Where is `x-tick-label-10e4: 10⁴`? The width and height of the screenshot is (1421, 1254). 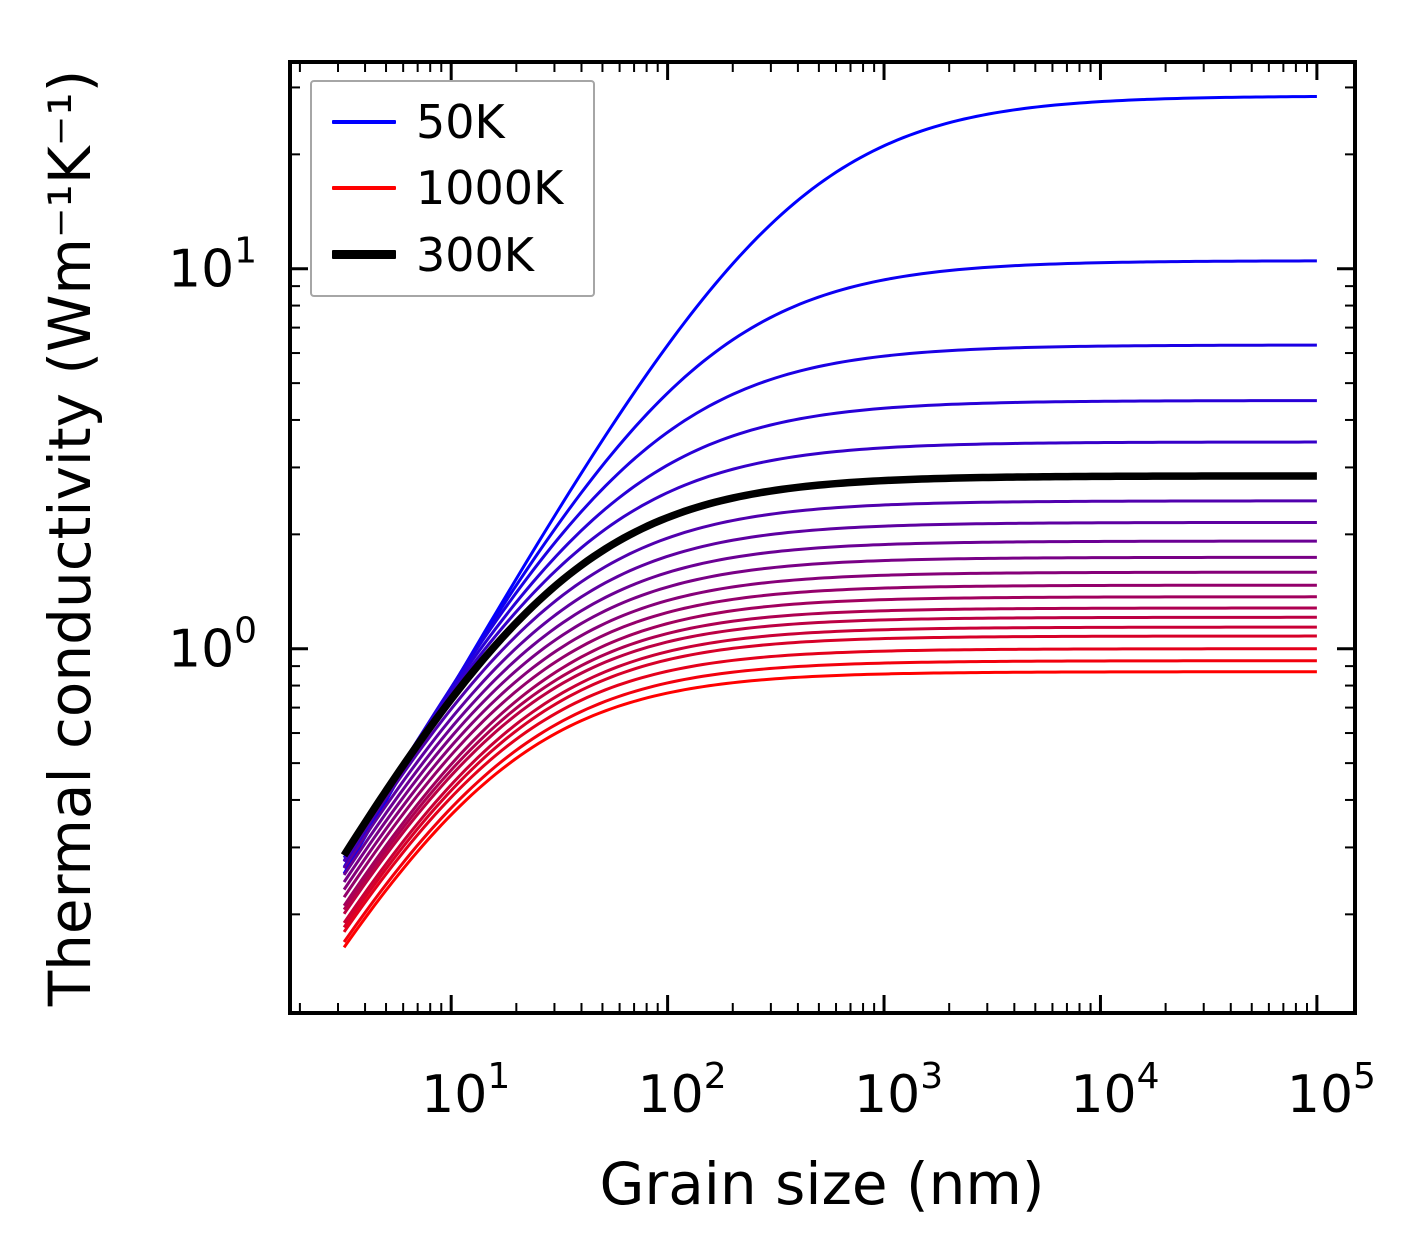 x-tick-label-10e4: 10⁴ is located at coordinates (1114, 1090).